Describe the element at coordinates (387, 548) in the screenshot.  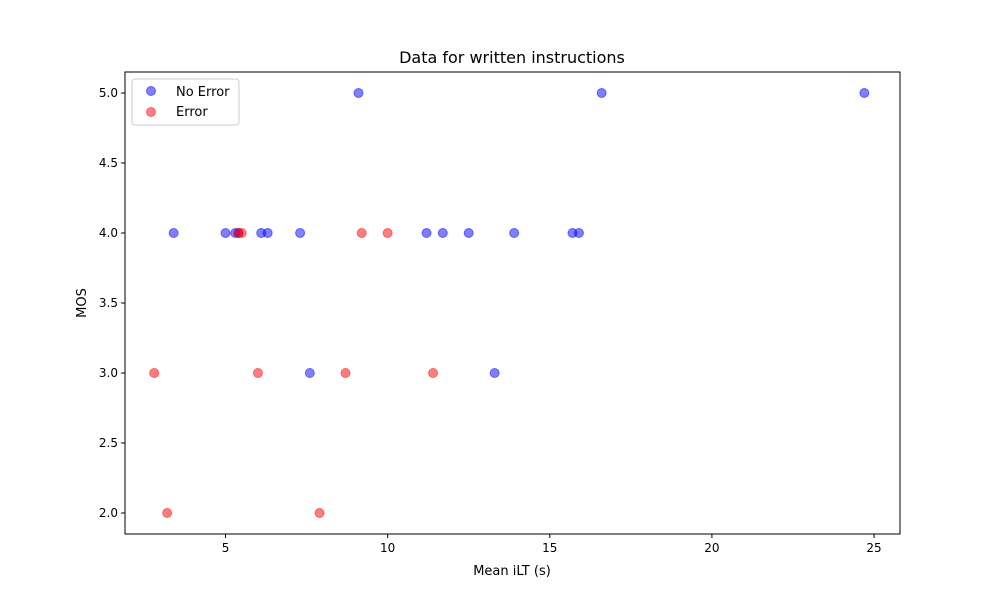
I see `x-tick-label: 10` at that location.